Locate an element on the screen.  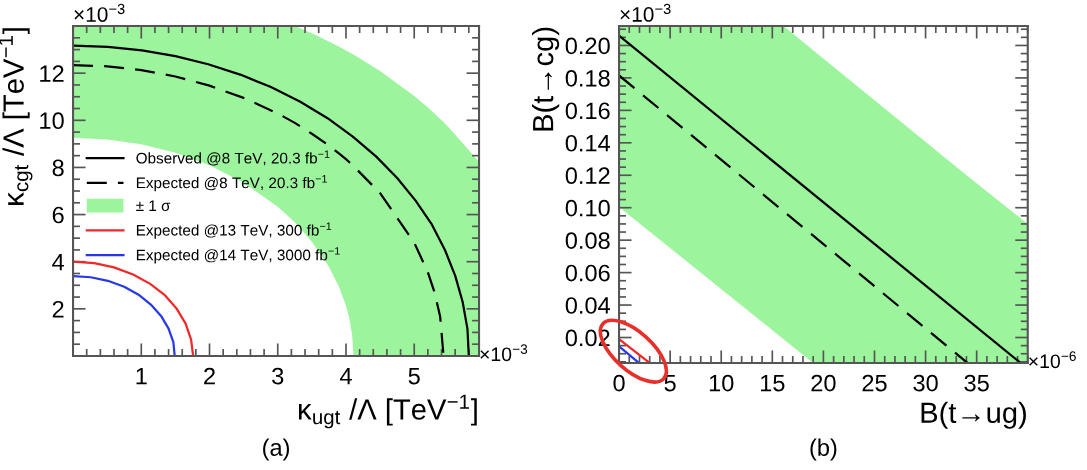
x-tick-label: 3 is located at coordinates (278, 376).